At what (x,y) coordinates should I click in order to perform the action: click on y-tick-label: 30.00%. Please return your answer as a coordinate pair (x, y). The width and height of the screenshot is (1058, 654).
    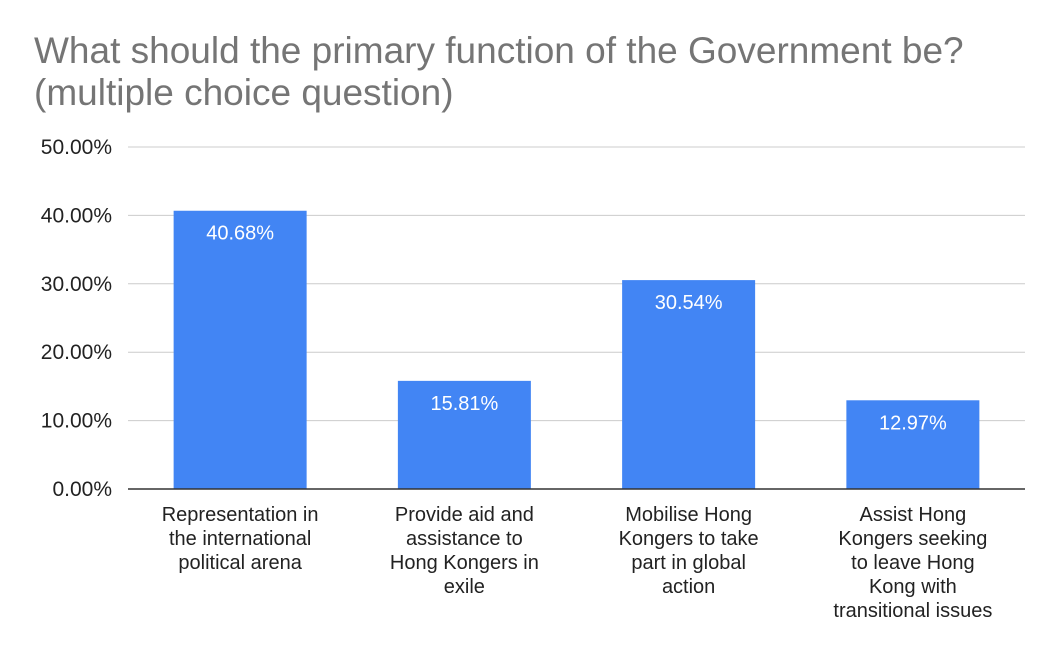
    Looking at the image, I should click on (76, 284).